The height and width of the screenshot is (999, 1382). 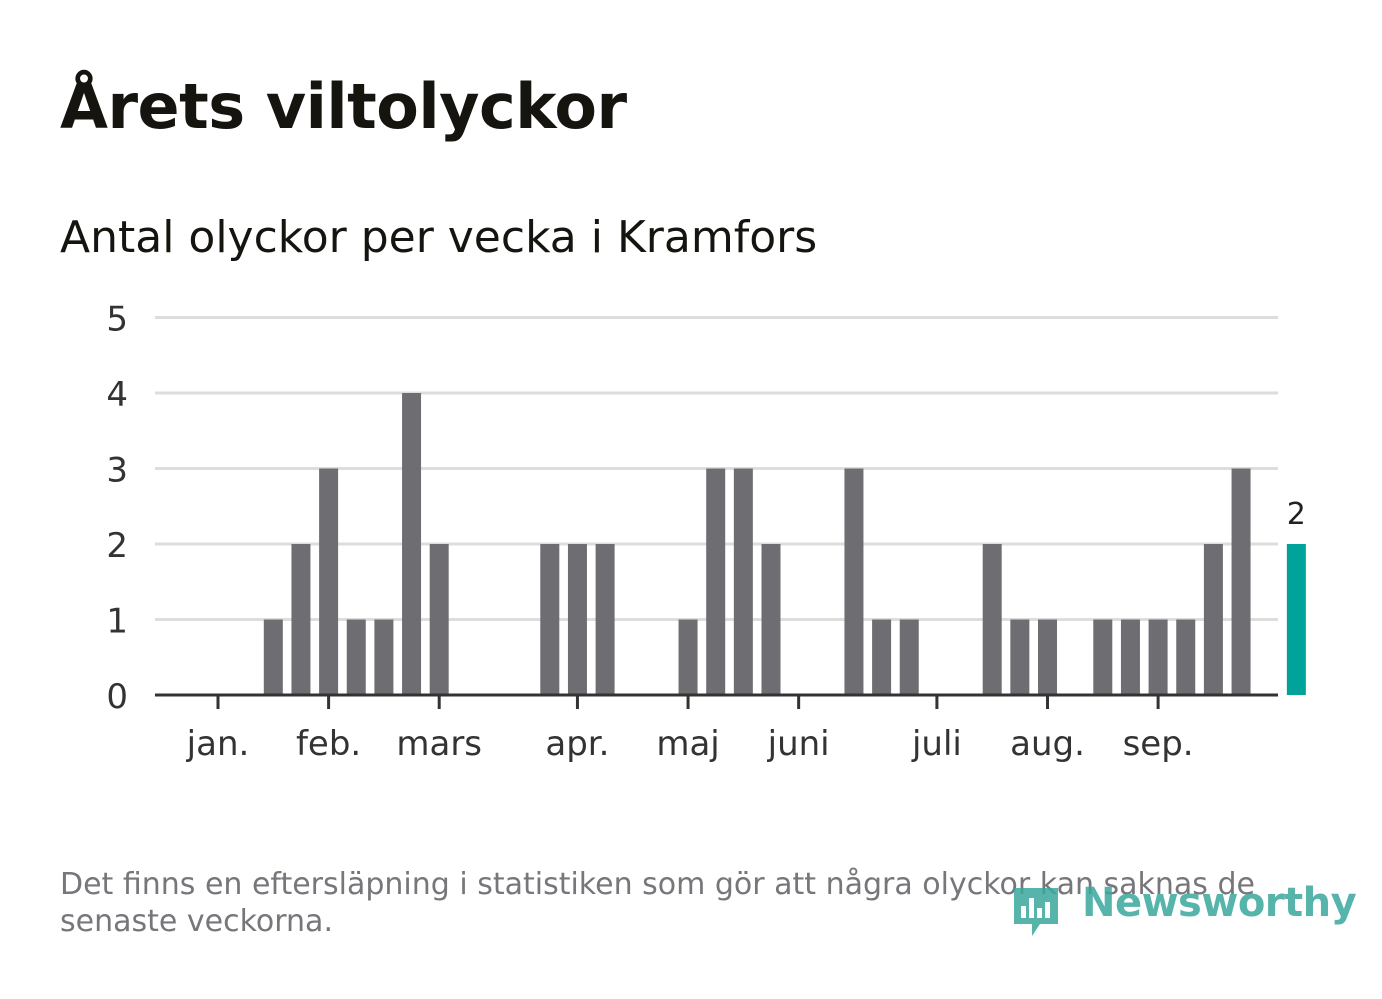 What do you see at coordinates (1296, 514) in the screenshot?
I see `data-label: 2` at bounding box center [1296, 514].